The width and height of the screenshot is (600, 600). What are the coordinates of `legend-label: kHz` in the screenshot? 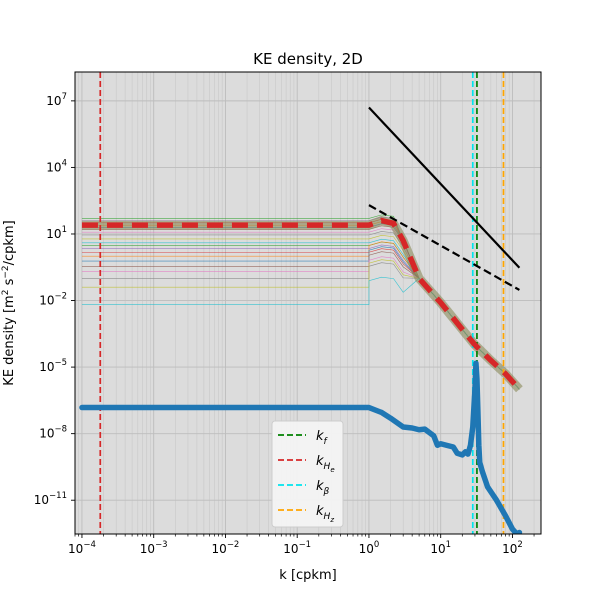 It's located at (325, 514).